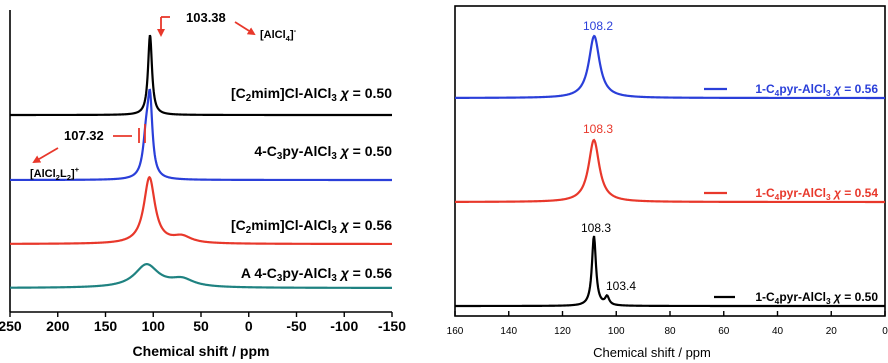 This screenshot has height=363, width=888. What do you see at coordinates (816, 194) in the screenshot?
I see `right-series-label-2: 1-C4pyr-AlCl3 χ = 0.54` at bounding box center [816, 194].